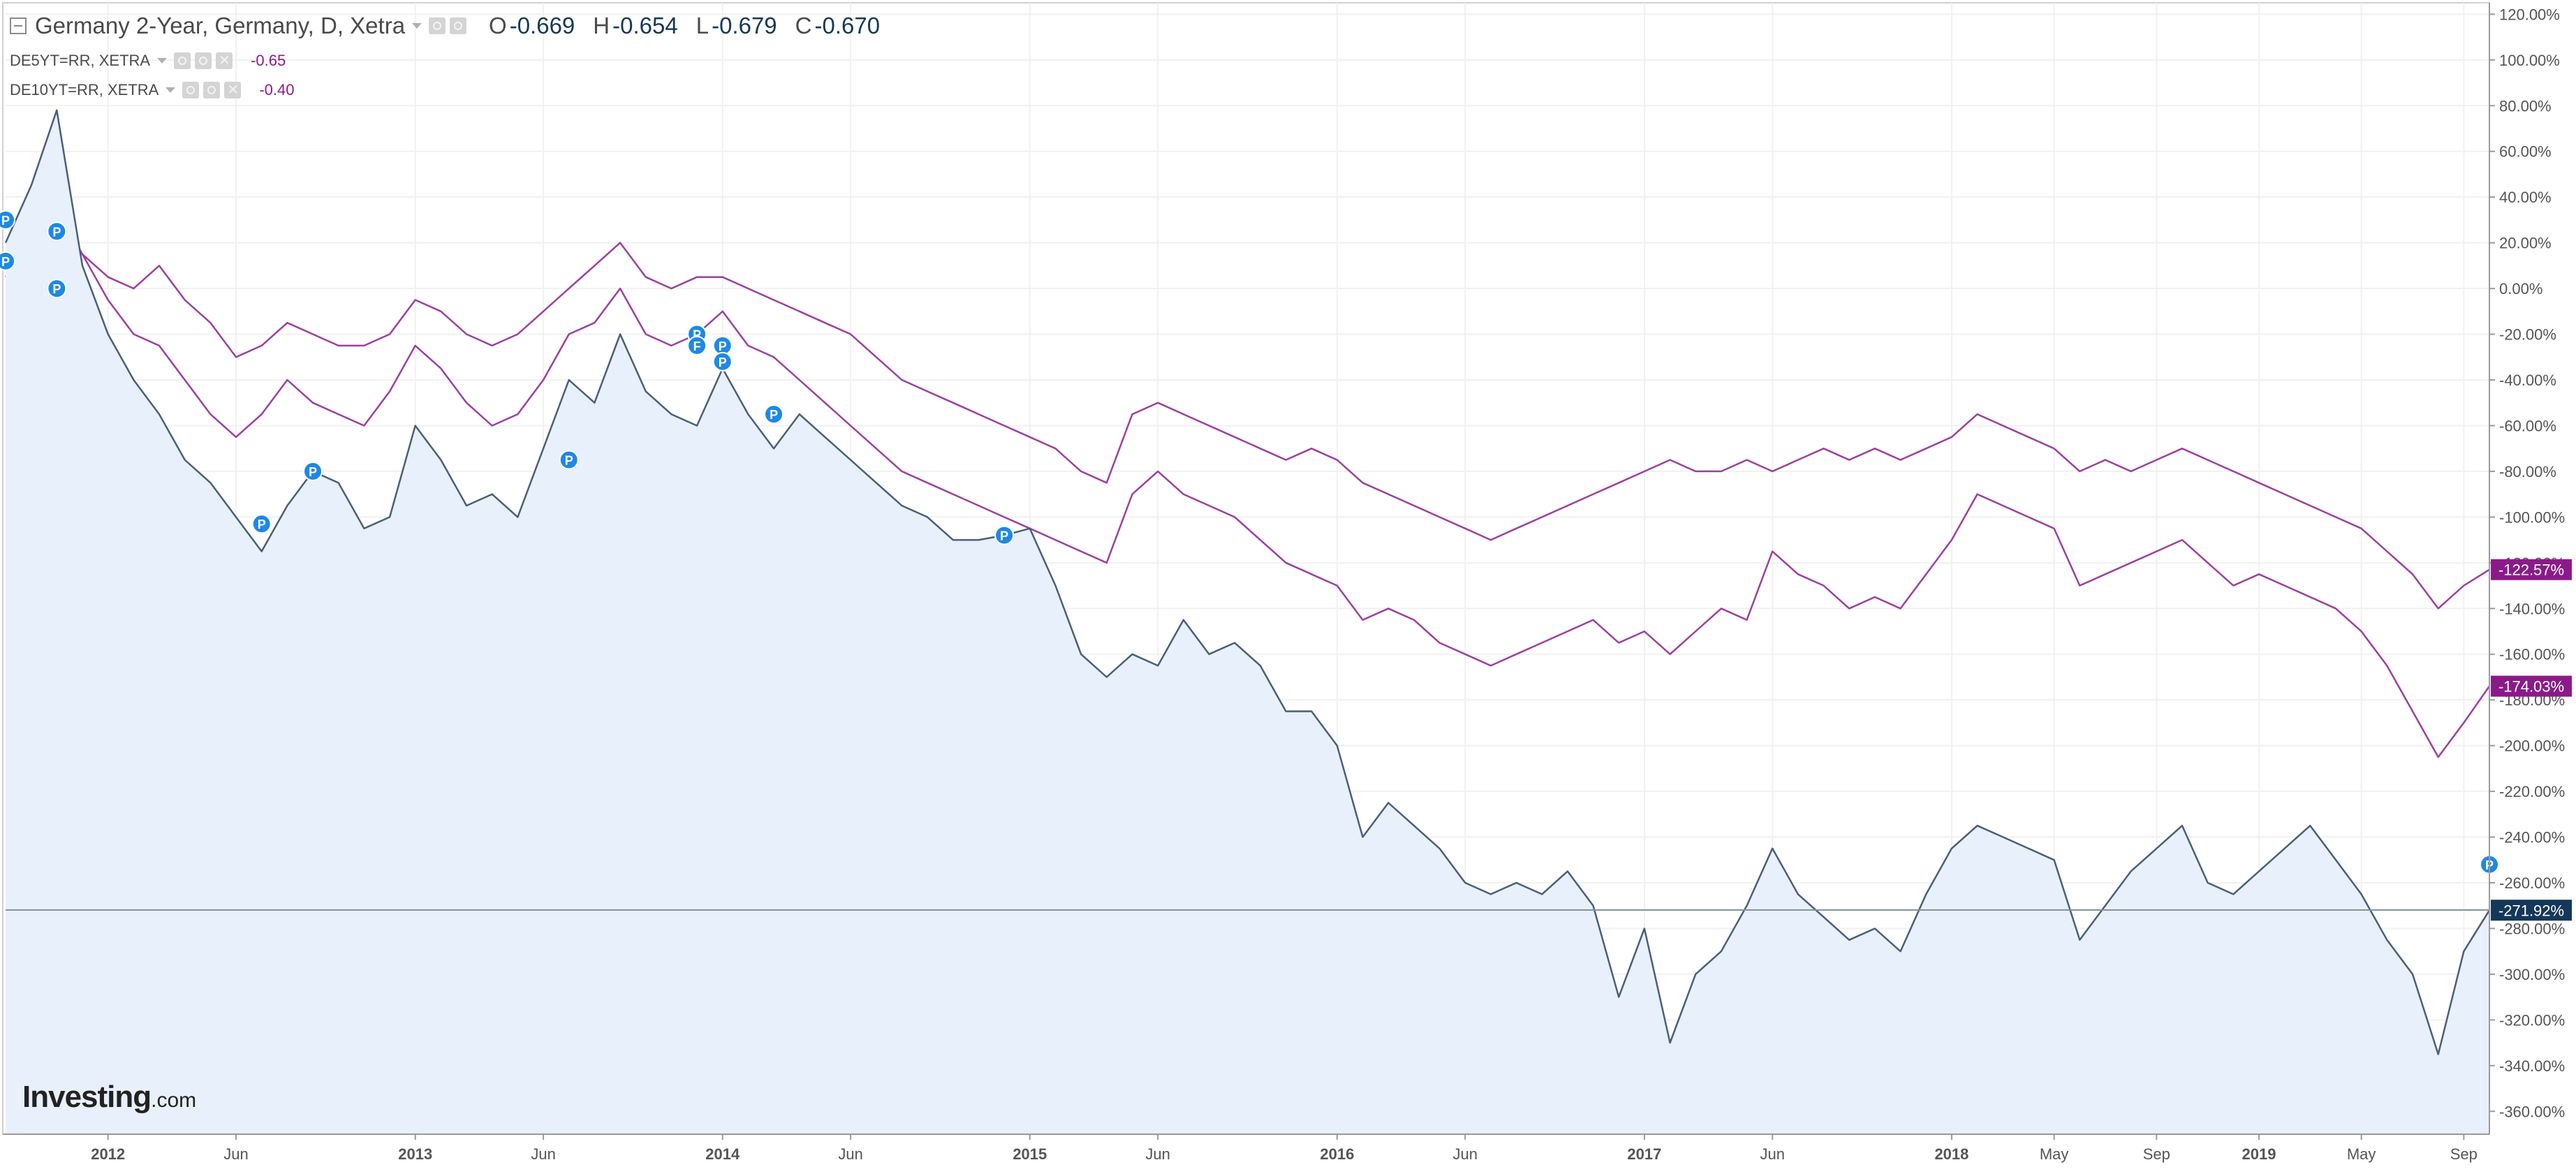 The image size is (2576, 1174). I want to click on y-tick-label: -60.00%, so click(2527, 426).